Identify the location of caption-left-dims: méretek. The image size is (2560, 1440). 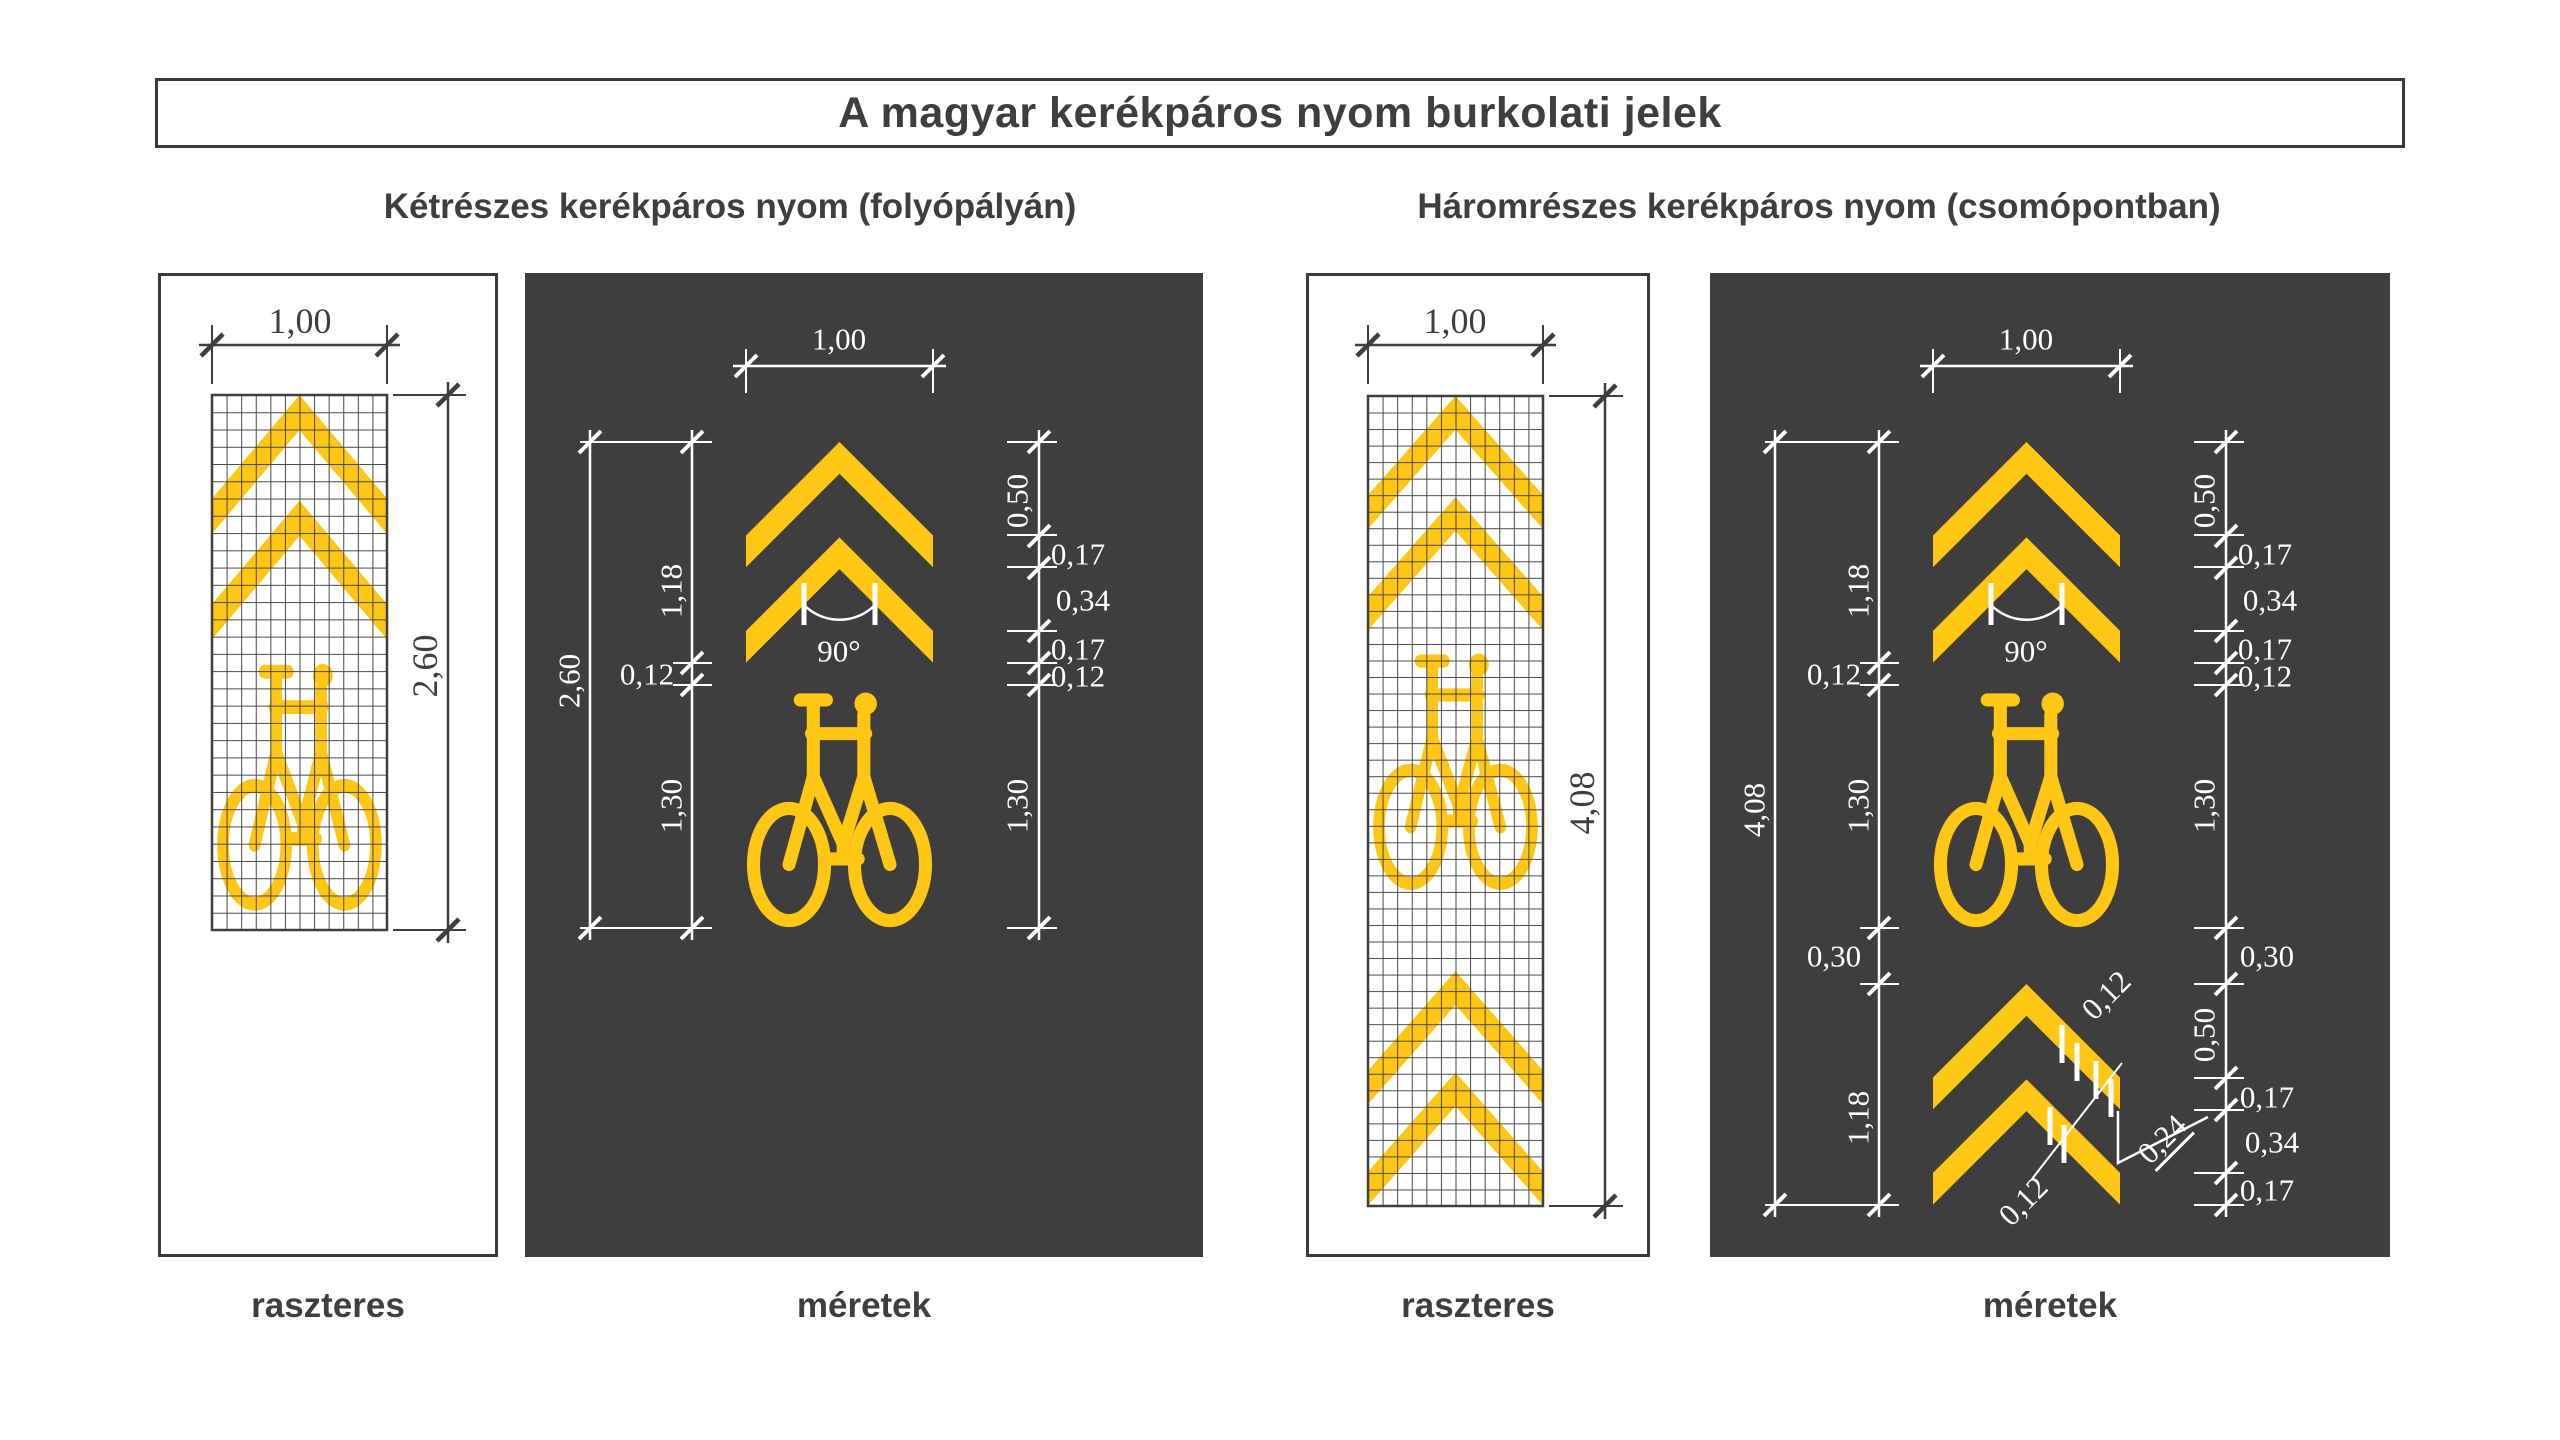
(864, 1305).